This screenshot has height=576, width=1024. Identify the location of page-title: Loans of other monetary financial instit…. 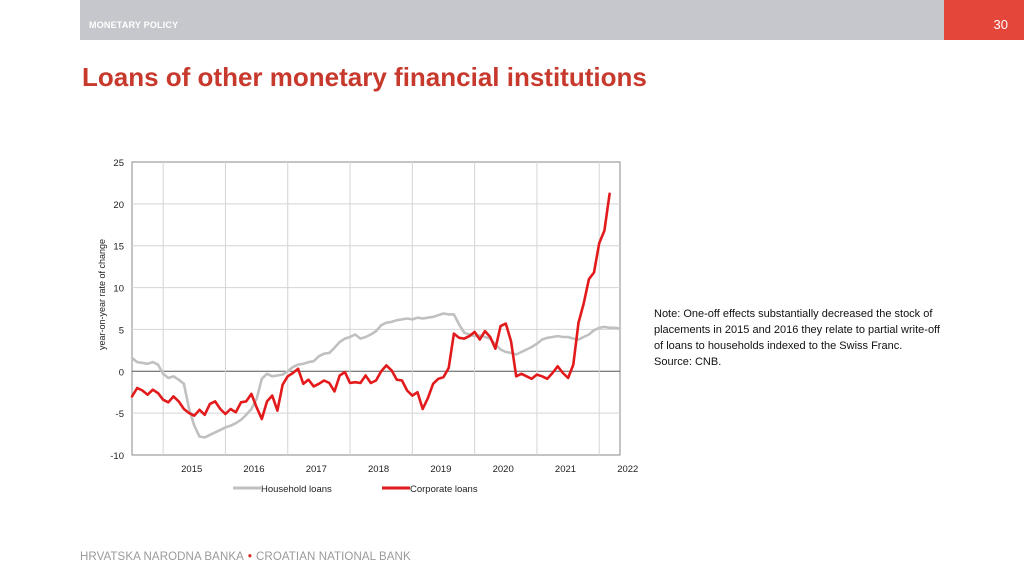
(364, 77).